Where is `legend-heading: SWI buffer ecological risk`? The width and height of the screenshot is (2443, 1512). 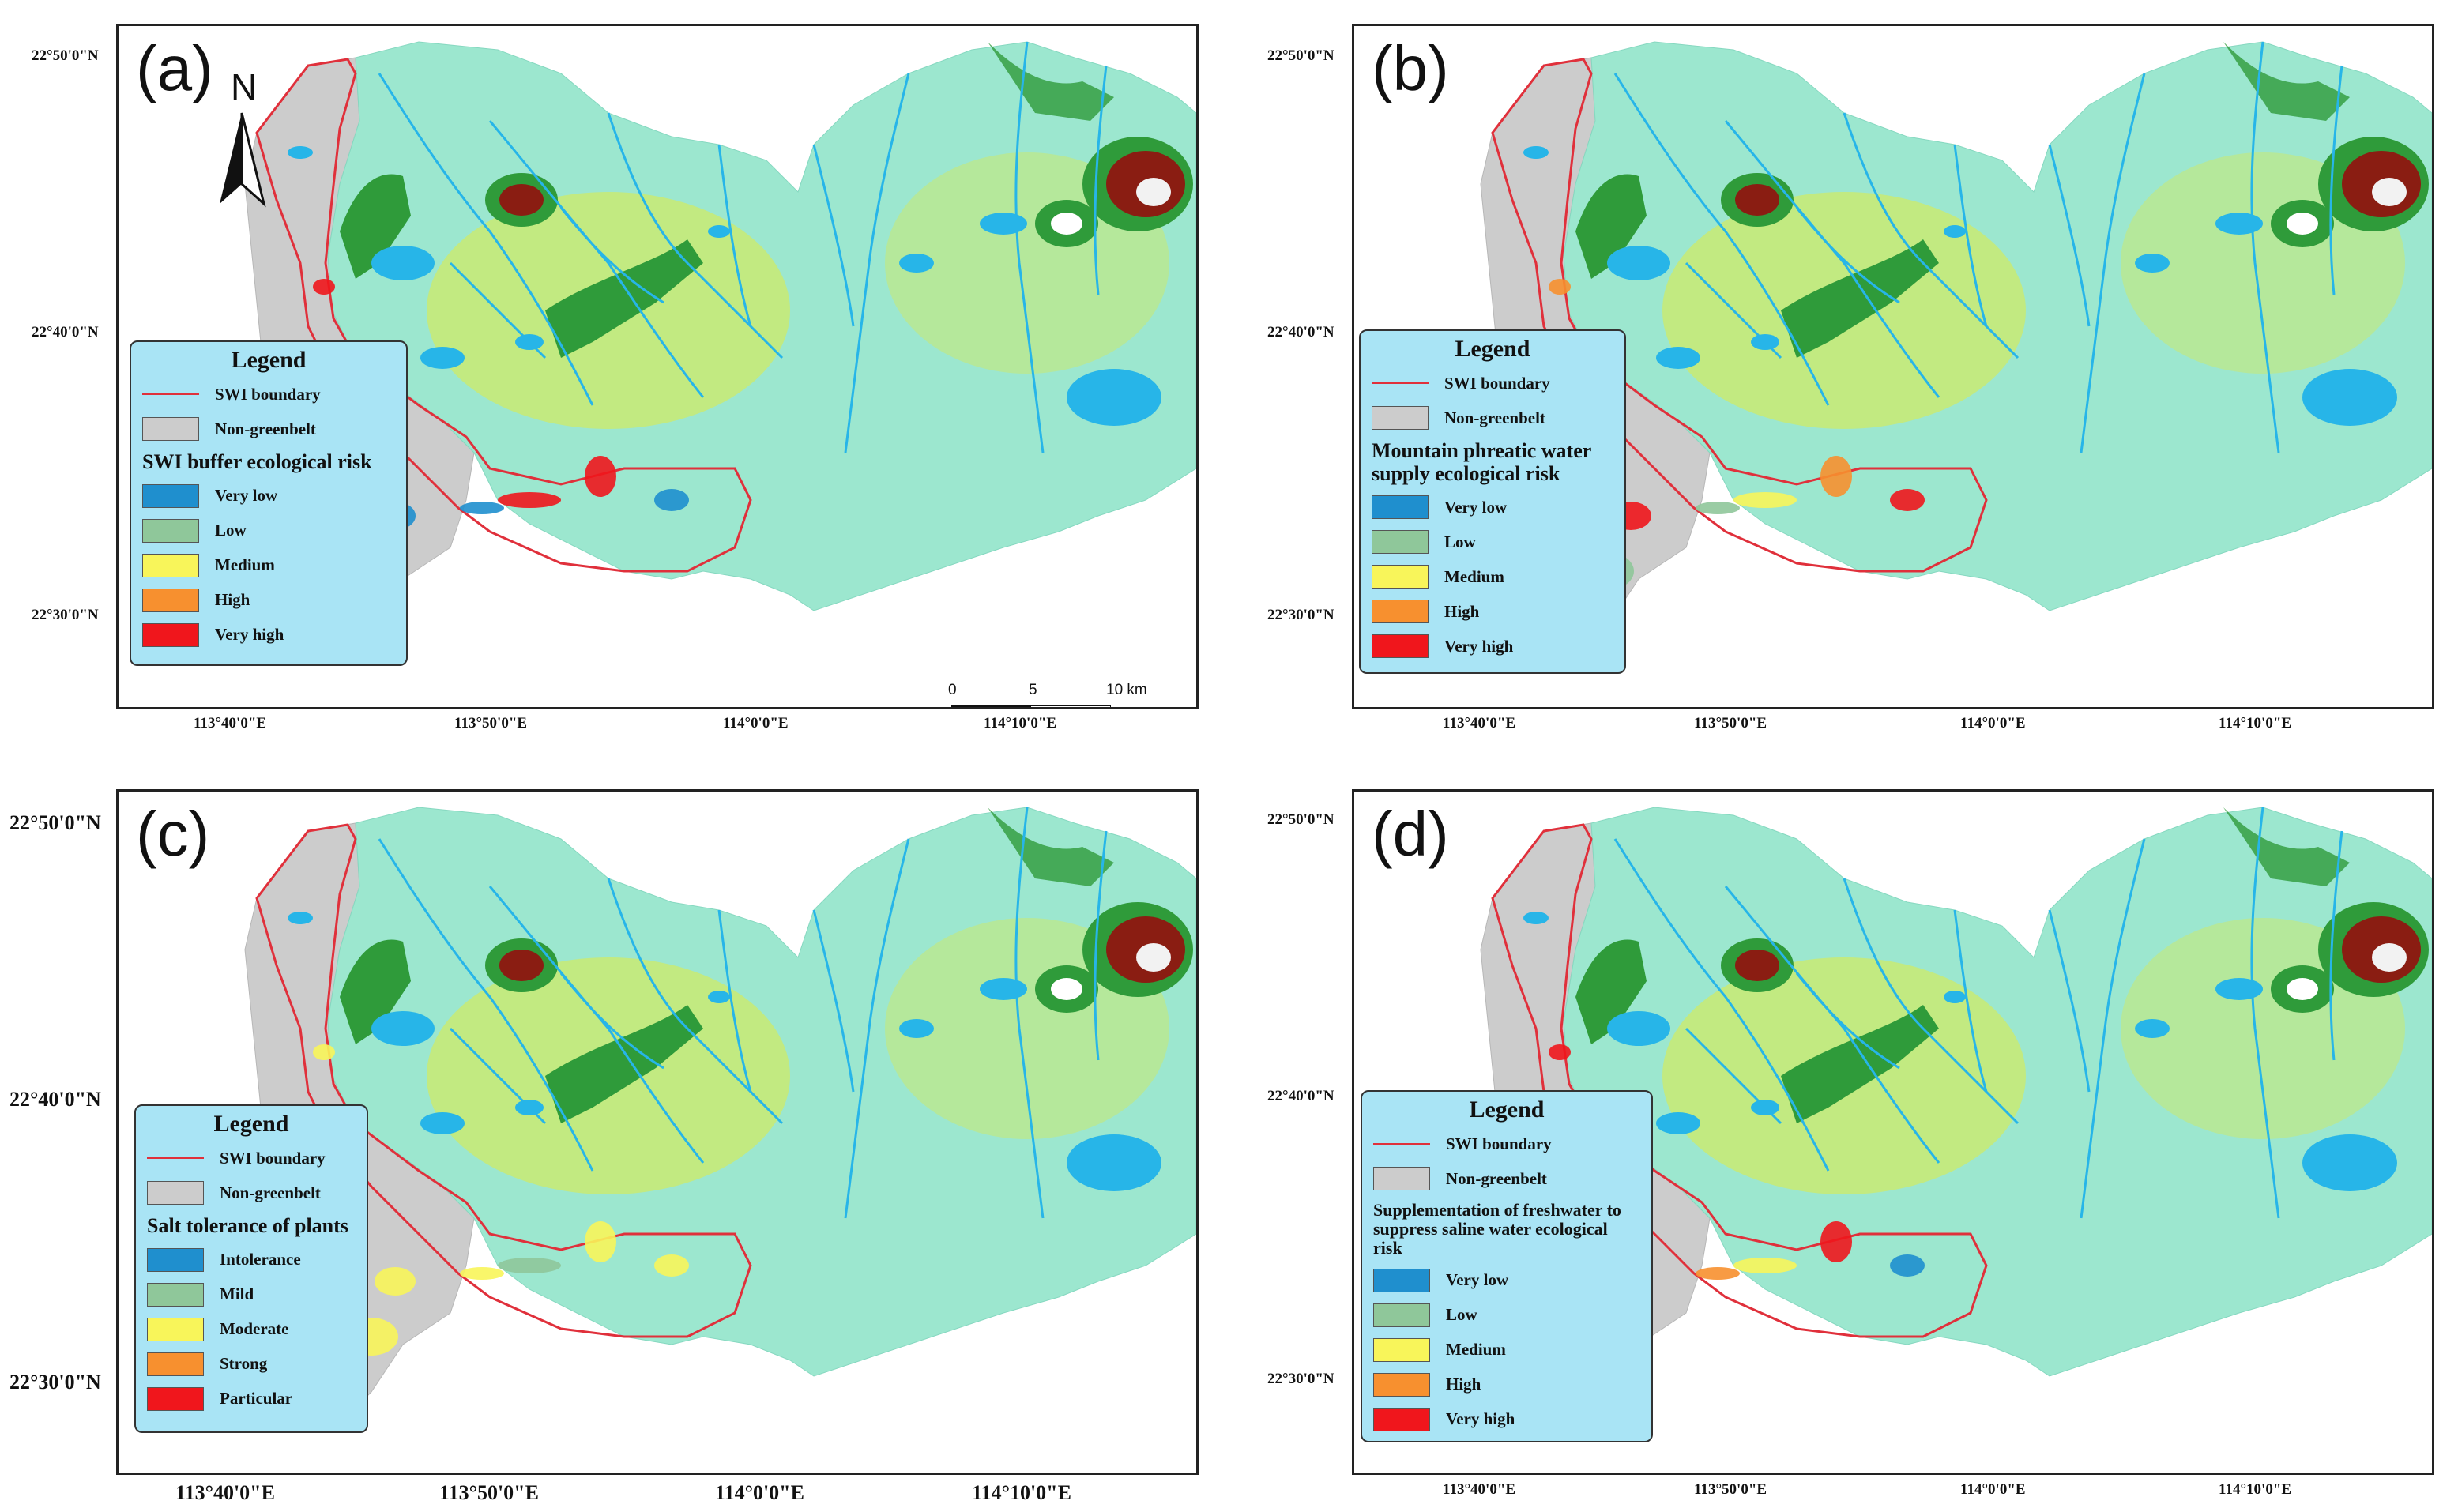
legend-heading: SWI buffer ecological risk is located at coordinates (257, 461).